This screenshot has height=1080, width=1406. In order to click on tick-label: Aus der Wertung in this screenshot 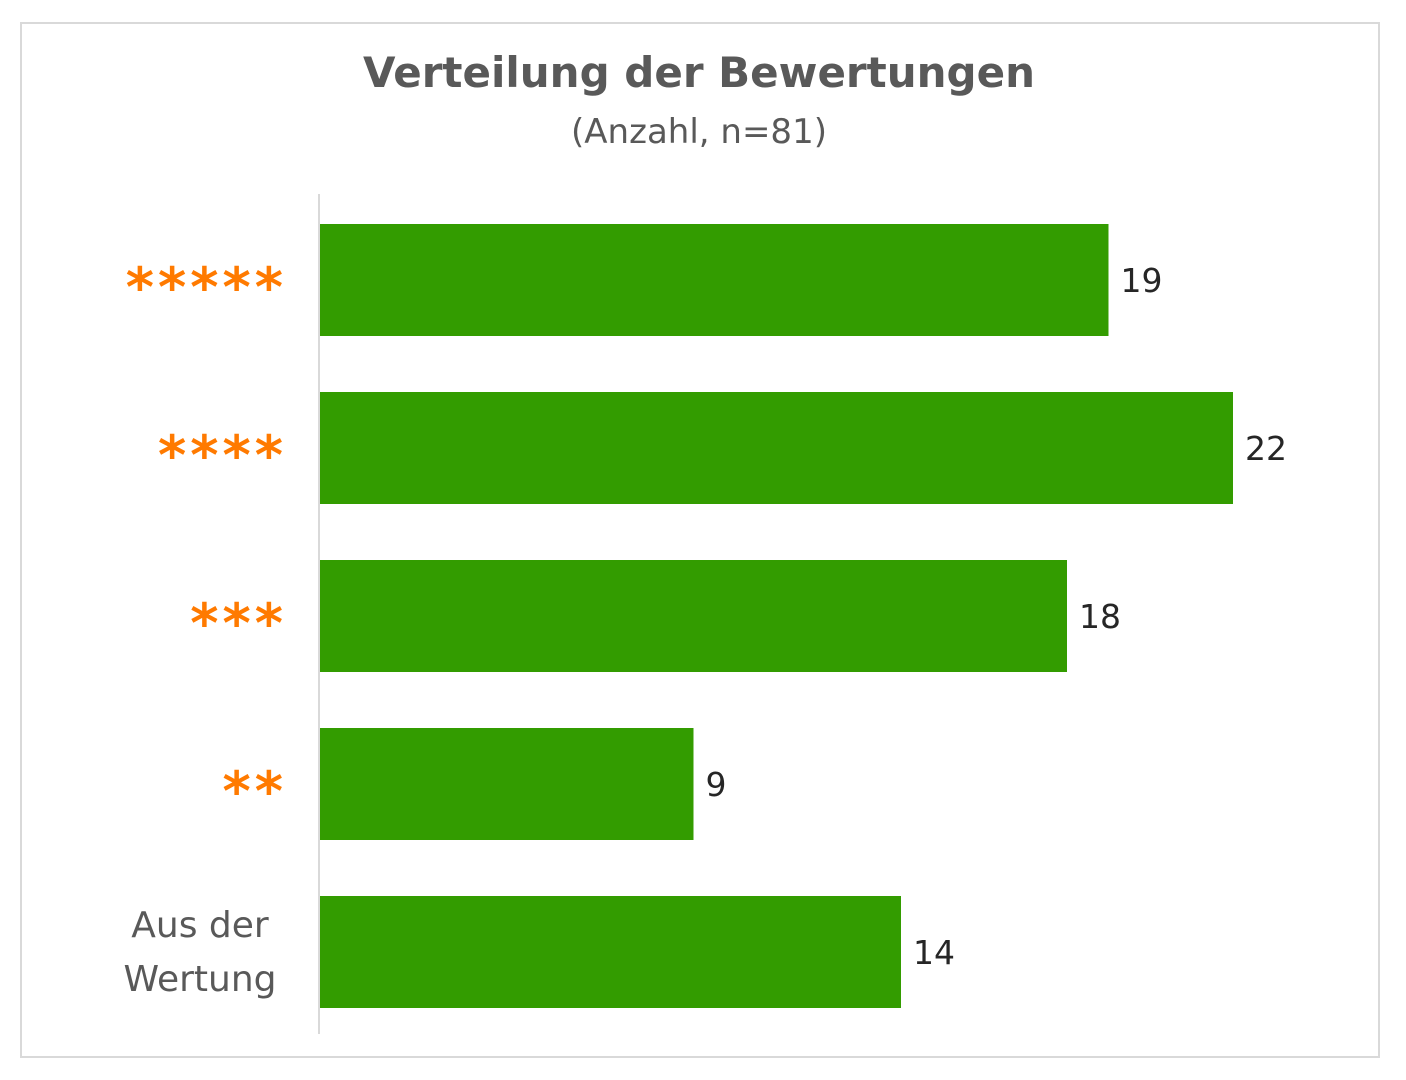, I will do `click(199, 952)`.